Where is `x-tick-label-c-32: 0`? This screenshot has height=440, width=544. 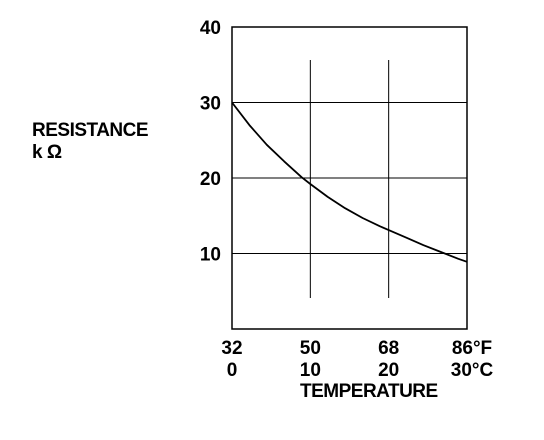 x-tick-label-c-32: 0 is located at coordinates (232, 370).